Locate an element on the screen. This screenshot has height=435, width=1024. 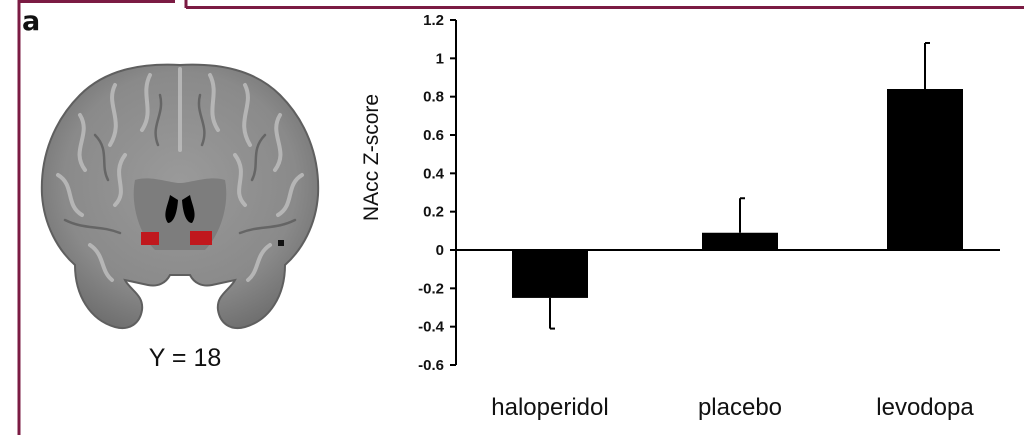
roi-left is located at coordinates (150, 238).